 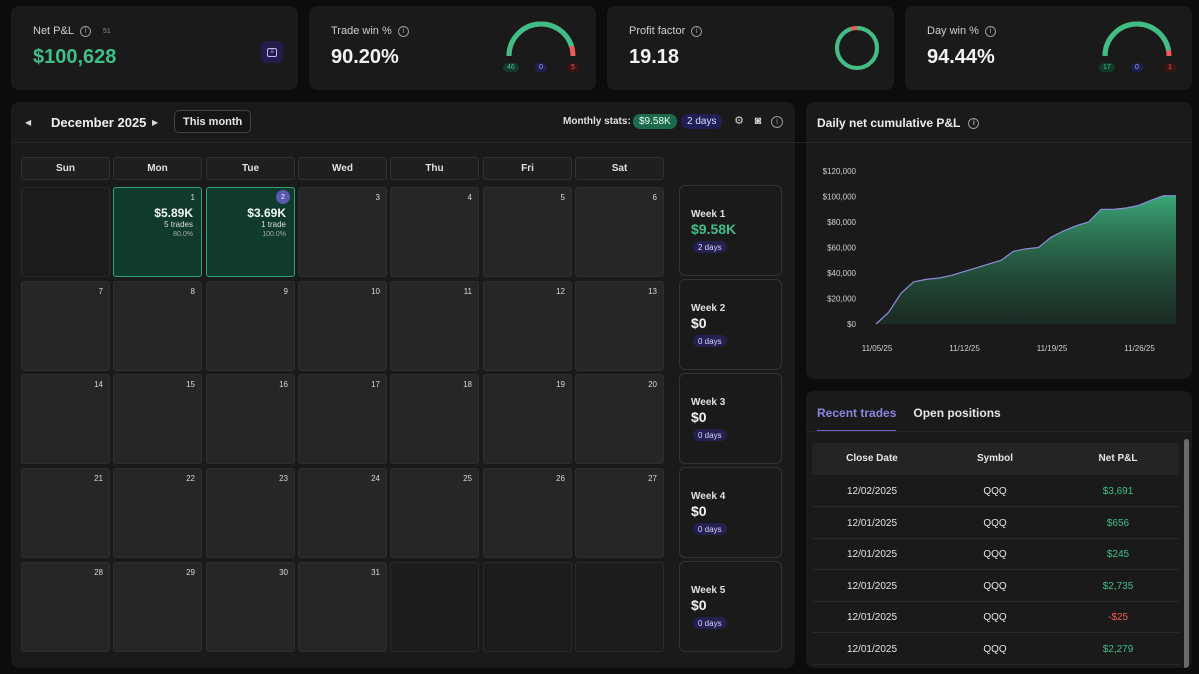 I want to click on week-pnl: $9.58K, so click(x=714, y=229).